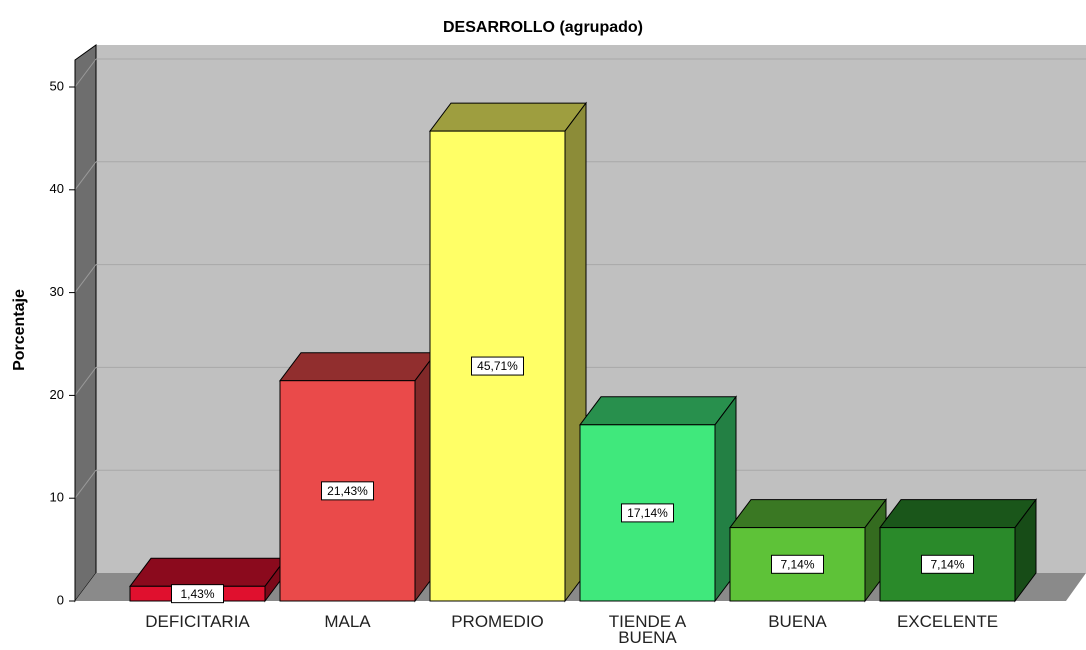 The width and height of the screenshot is (1086, 650). What do you see at coordinates (85, 323) in the screenshot?
I see `left-wall` at bounding box center [85, 323].